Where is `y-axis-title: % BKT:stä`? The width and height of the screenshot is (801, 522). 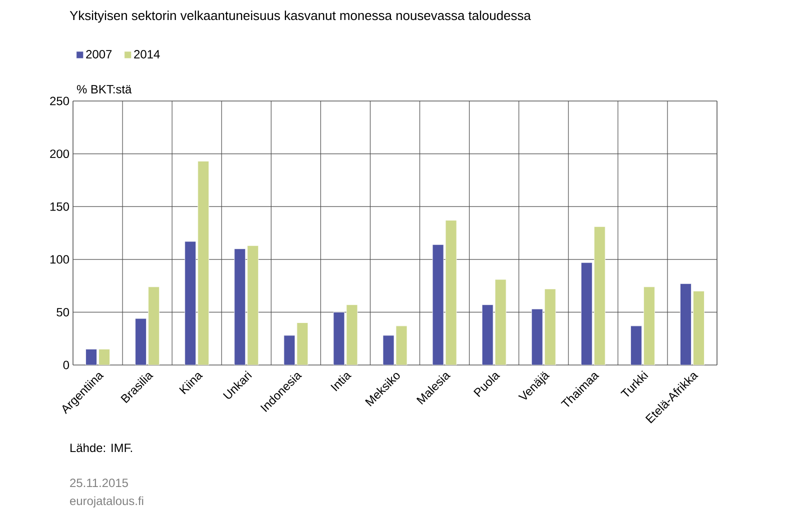
y-axis-title: % BKT:stä is located at coordinates (104, 89).